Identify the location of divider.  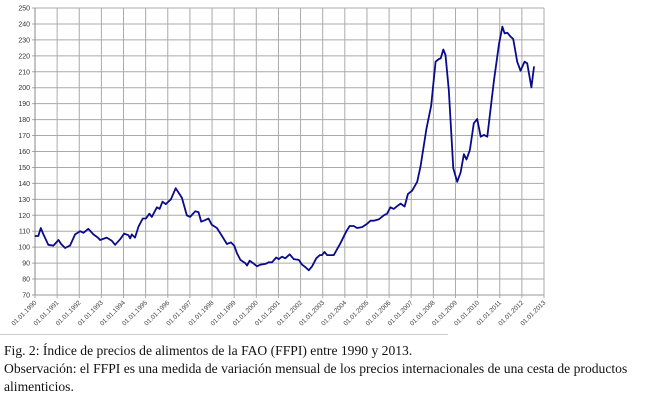
(224, 334).